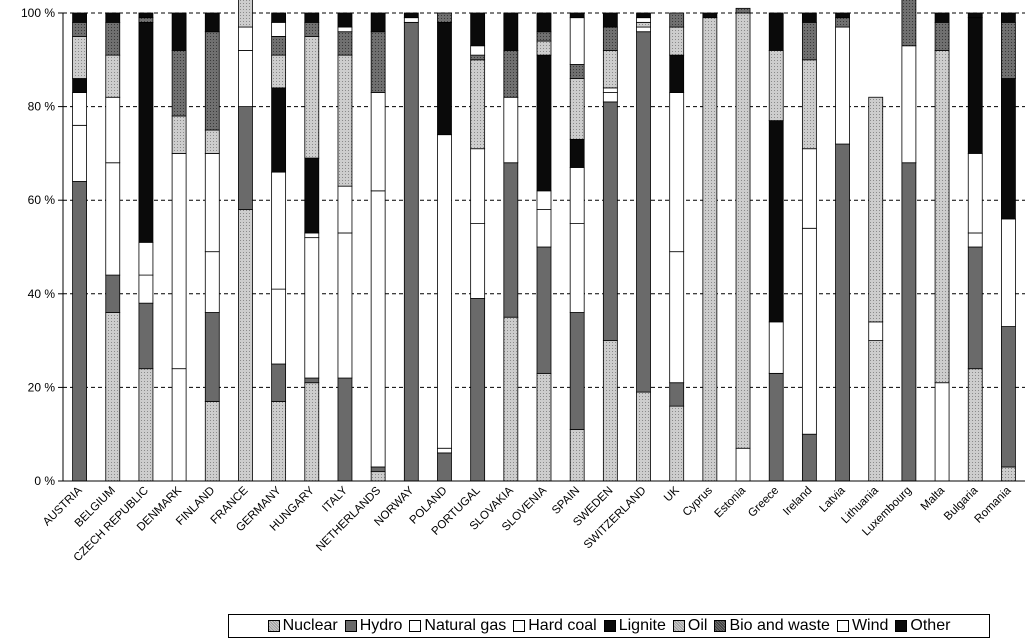 The width and height of the screenshot is (1028, 641). I want to click on legend-label: Nuclear, so click(310, 625).